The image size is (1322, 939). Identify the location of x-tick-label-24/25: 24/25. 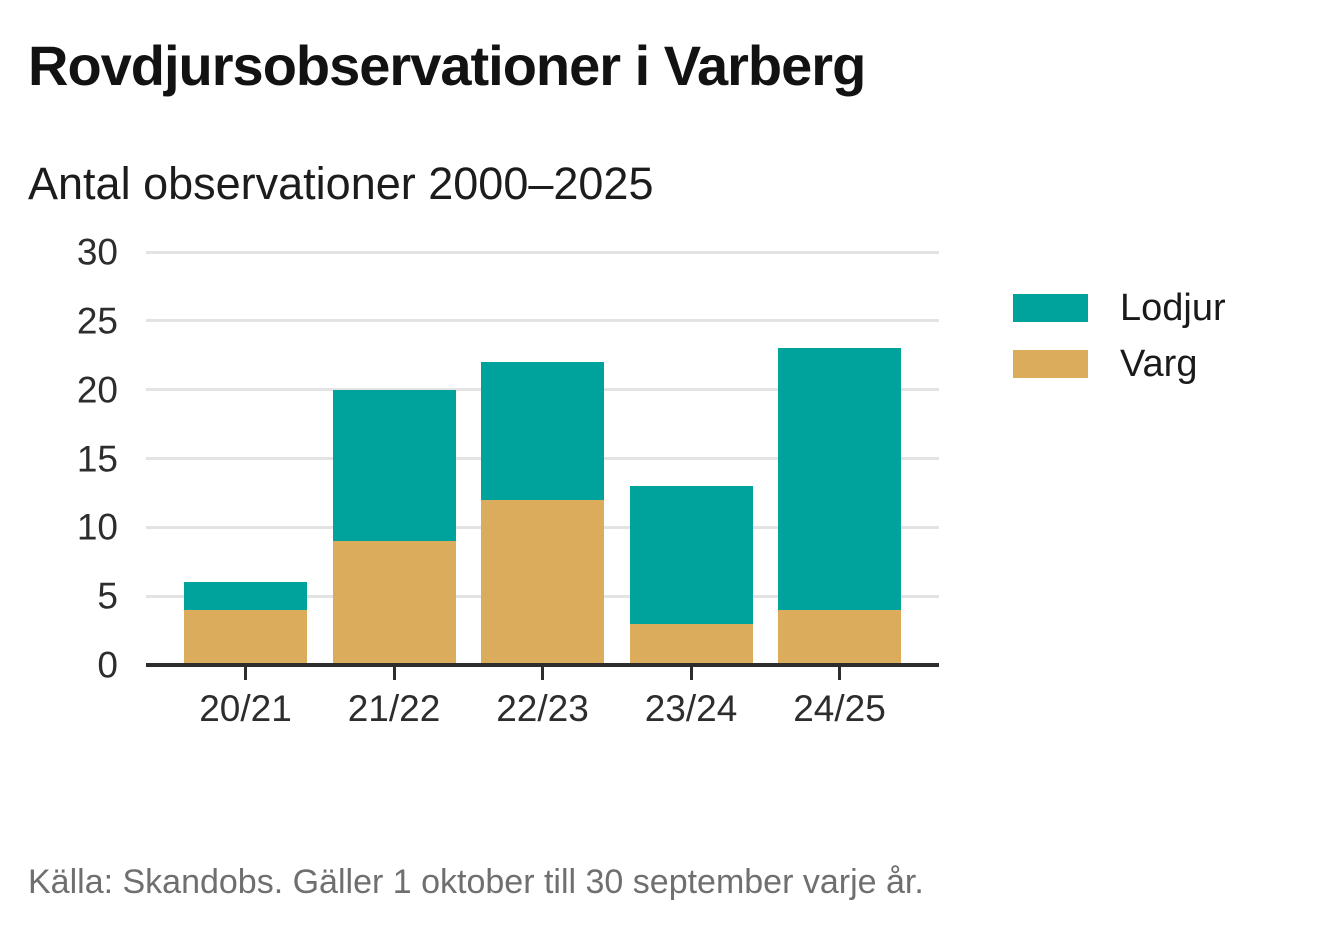
(839, 708).